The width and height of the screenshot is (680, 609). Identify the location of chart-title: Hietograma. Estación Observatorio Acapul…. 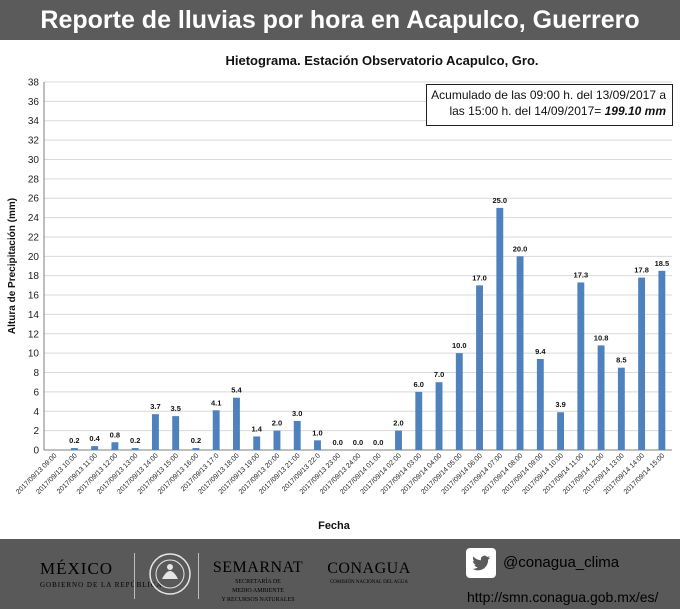
(381, 60).